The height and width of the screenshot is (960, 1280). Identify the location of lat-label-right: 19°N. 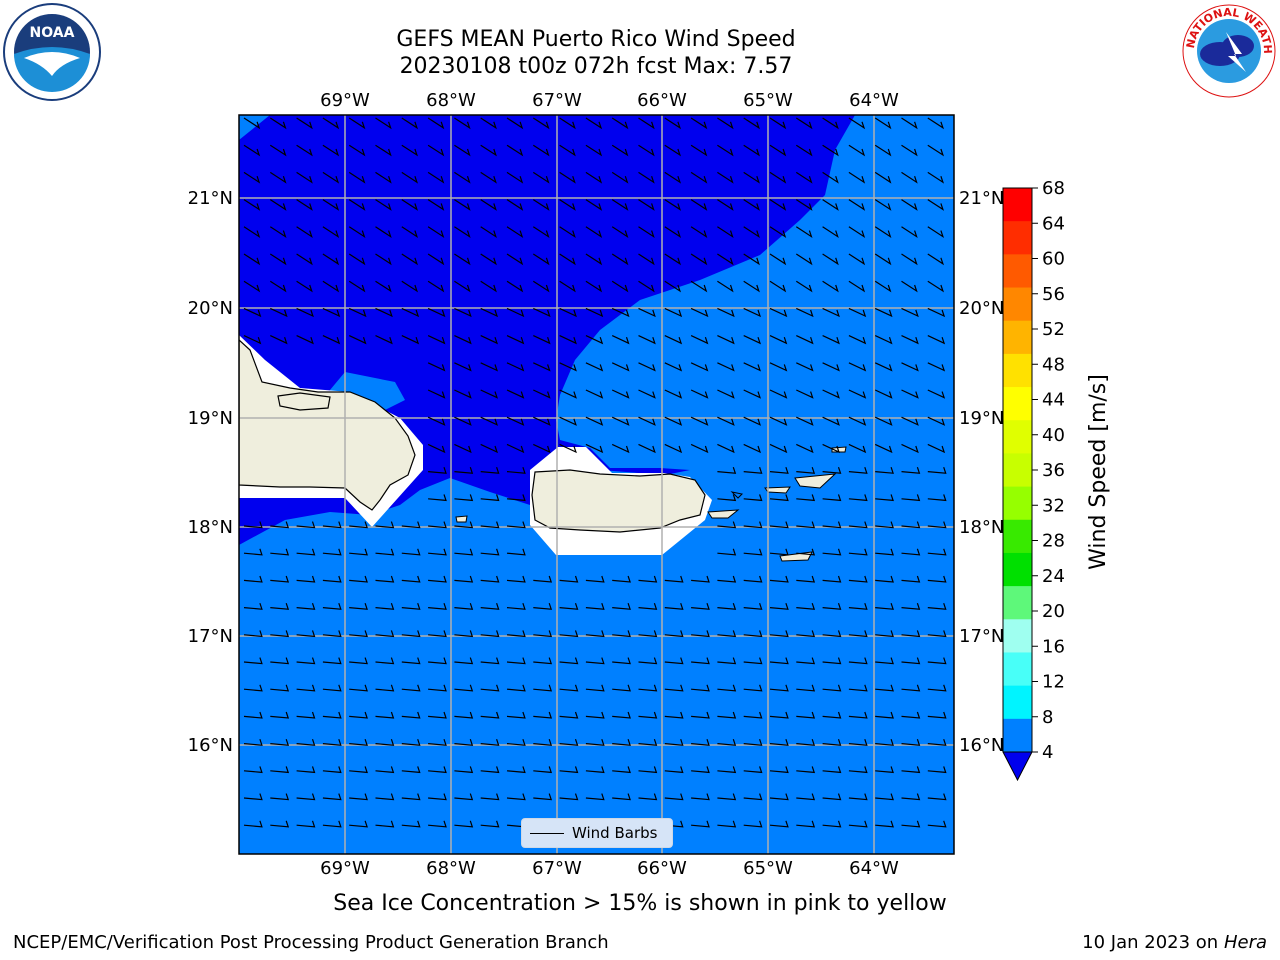
(981, 418).